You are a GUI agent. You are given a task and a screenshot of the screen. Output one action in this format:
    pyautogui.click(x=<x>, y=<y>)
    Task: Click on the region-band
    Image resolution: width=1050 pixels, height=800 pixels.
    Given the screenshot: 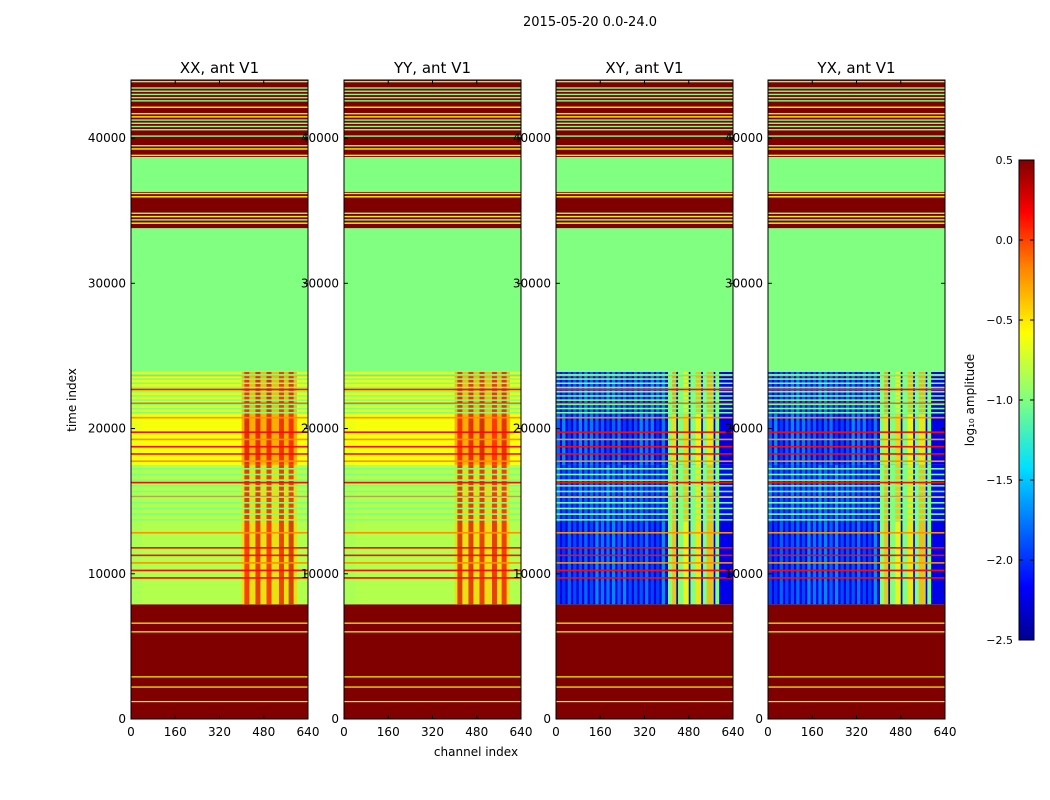 What is the action you would take?
    pyautogui.click(x=856, y=174)
    